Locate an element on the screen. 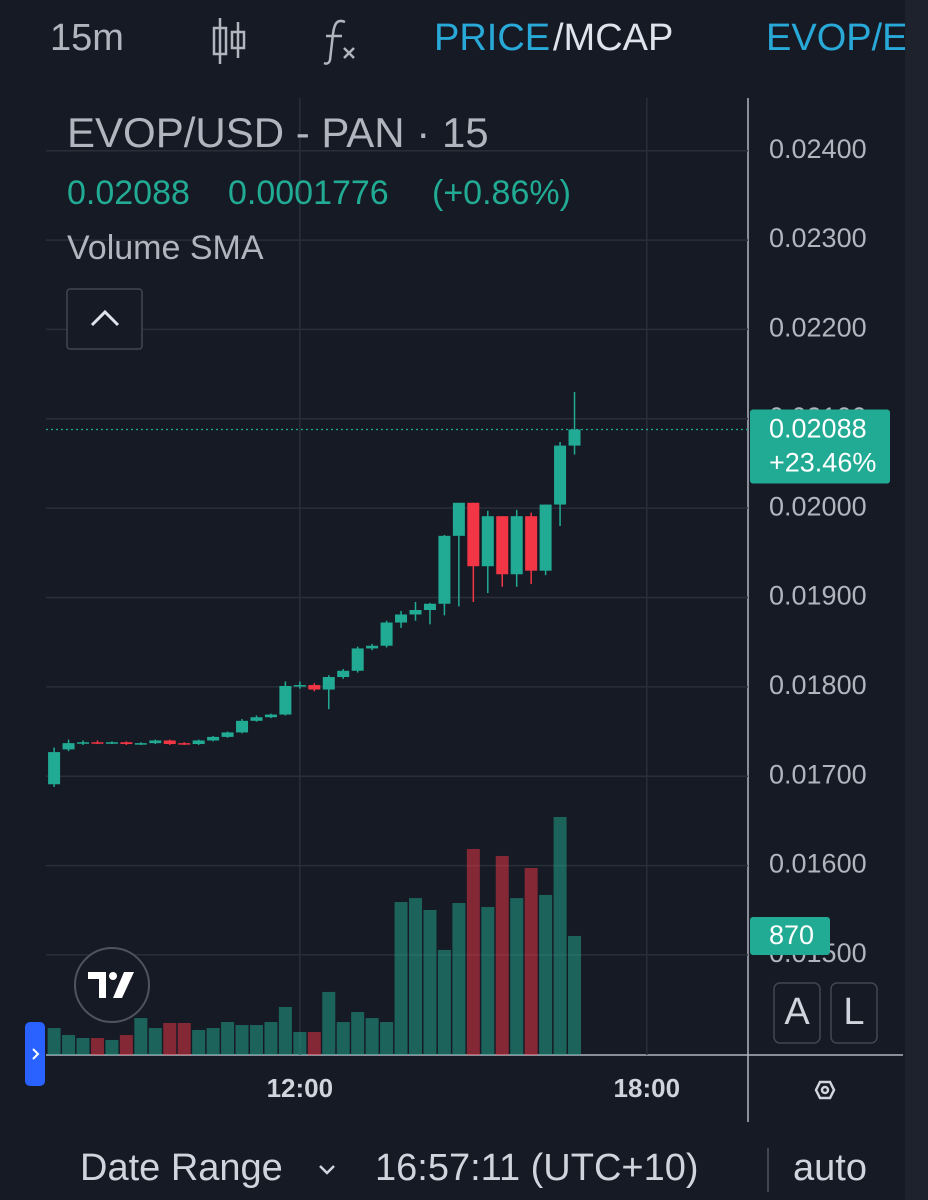 This screenshot has height=1200, width=928. volume-tag-value: 870 is located at coordinates (791, 935).